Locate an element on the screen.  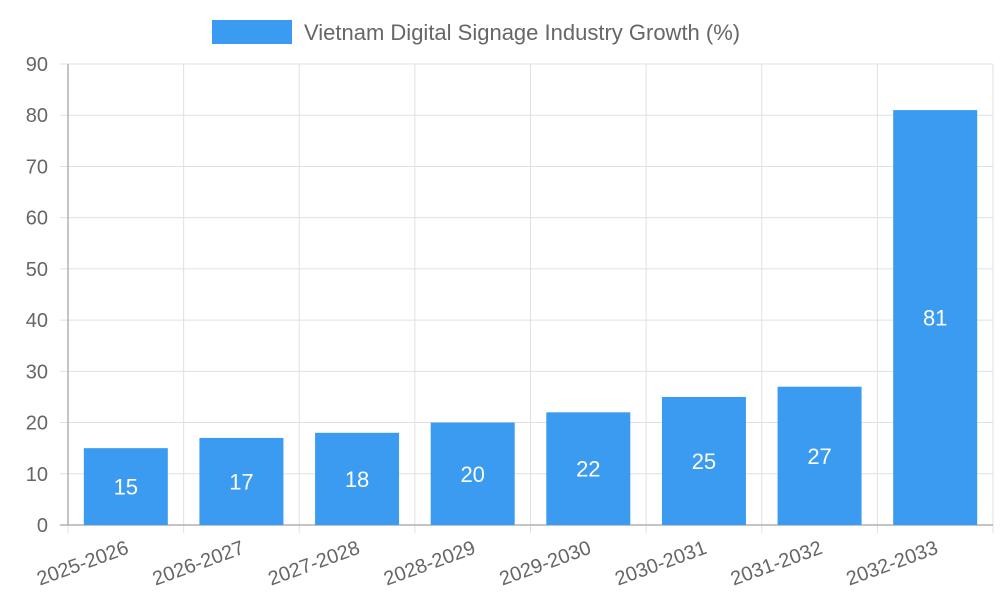
legend-swatch is located at coordinates (252, 32).